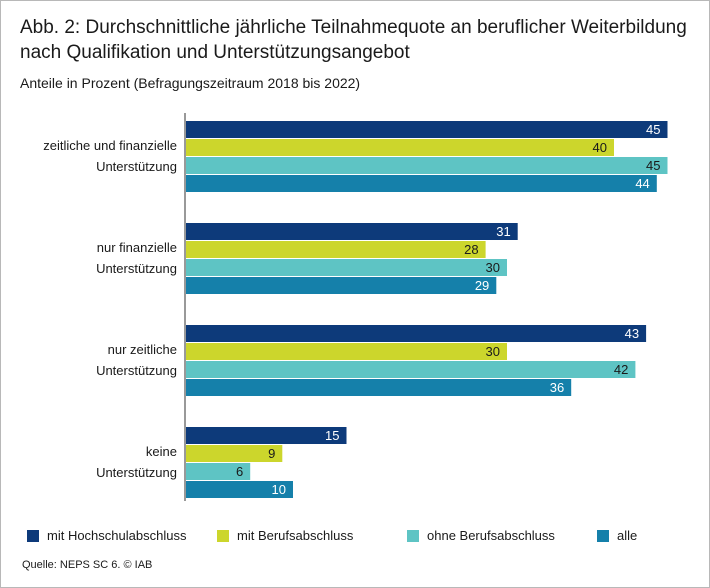 This screenshot has height=588, width=710. I want to click on data-label: 6, so click(239, 471).